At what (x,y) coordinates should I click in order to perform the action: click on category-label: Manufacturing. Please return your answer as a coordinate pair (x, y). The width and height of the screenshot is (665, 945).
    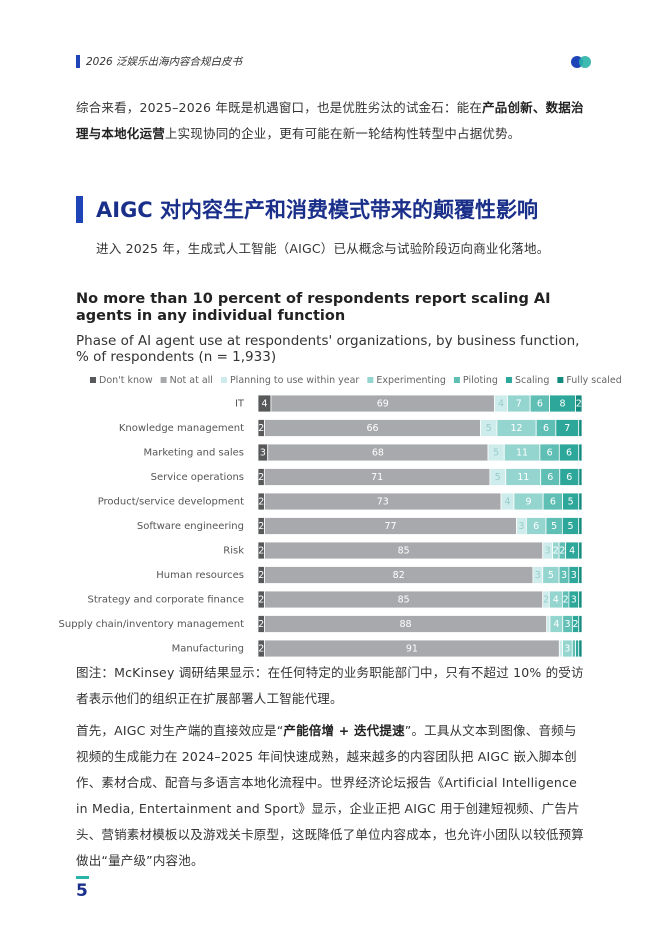
    Looking at the image, I should click on (208, 649).